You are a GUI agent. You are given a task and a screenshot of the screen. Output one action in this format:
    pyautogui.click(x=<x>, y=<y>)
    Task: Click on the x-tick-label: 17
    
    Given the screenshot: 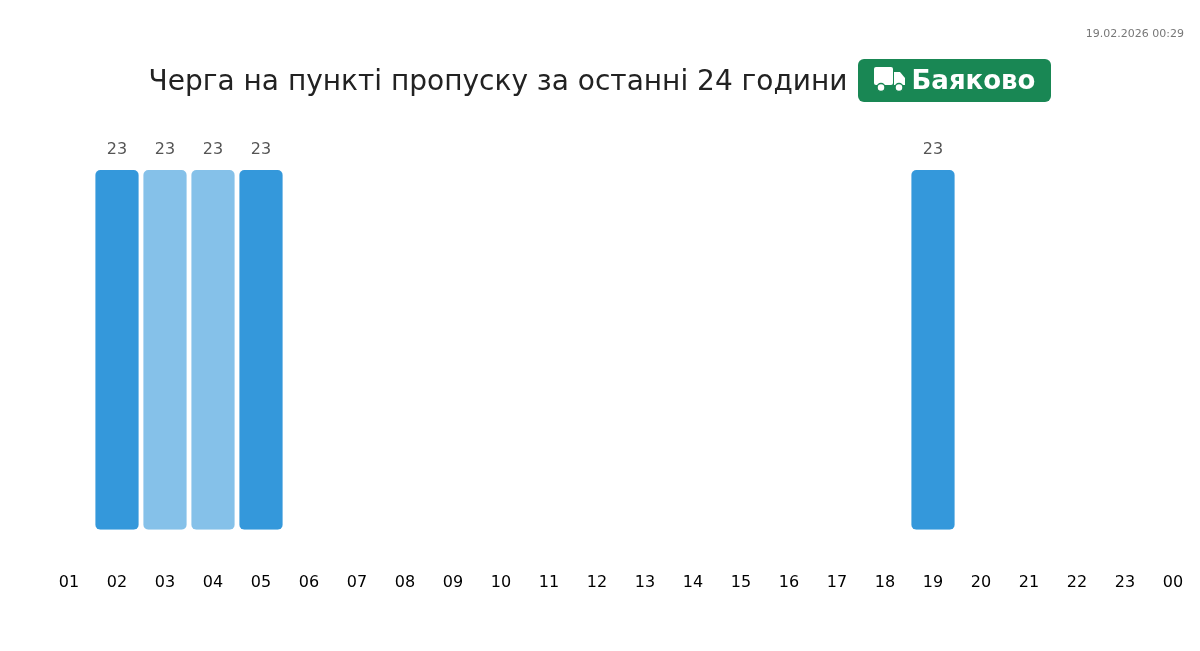 What is the action you would take?
    pyautogui.click(x=837, y=581)
    